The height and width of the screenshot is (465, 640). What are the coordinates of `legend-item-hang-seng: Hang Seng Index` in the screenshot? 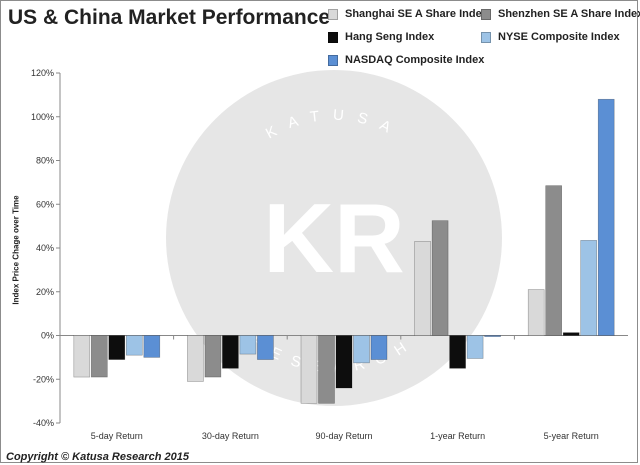 It's located at (381, 37).